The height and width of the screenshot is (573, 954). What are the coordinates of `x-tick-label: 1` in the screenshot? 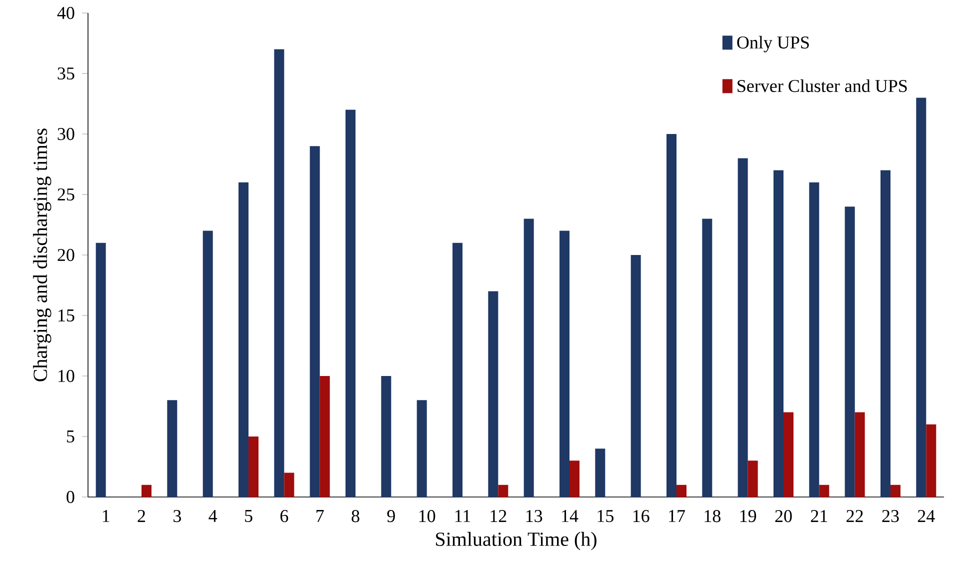 It's located at (106, 516).